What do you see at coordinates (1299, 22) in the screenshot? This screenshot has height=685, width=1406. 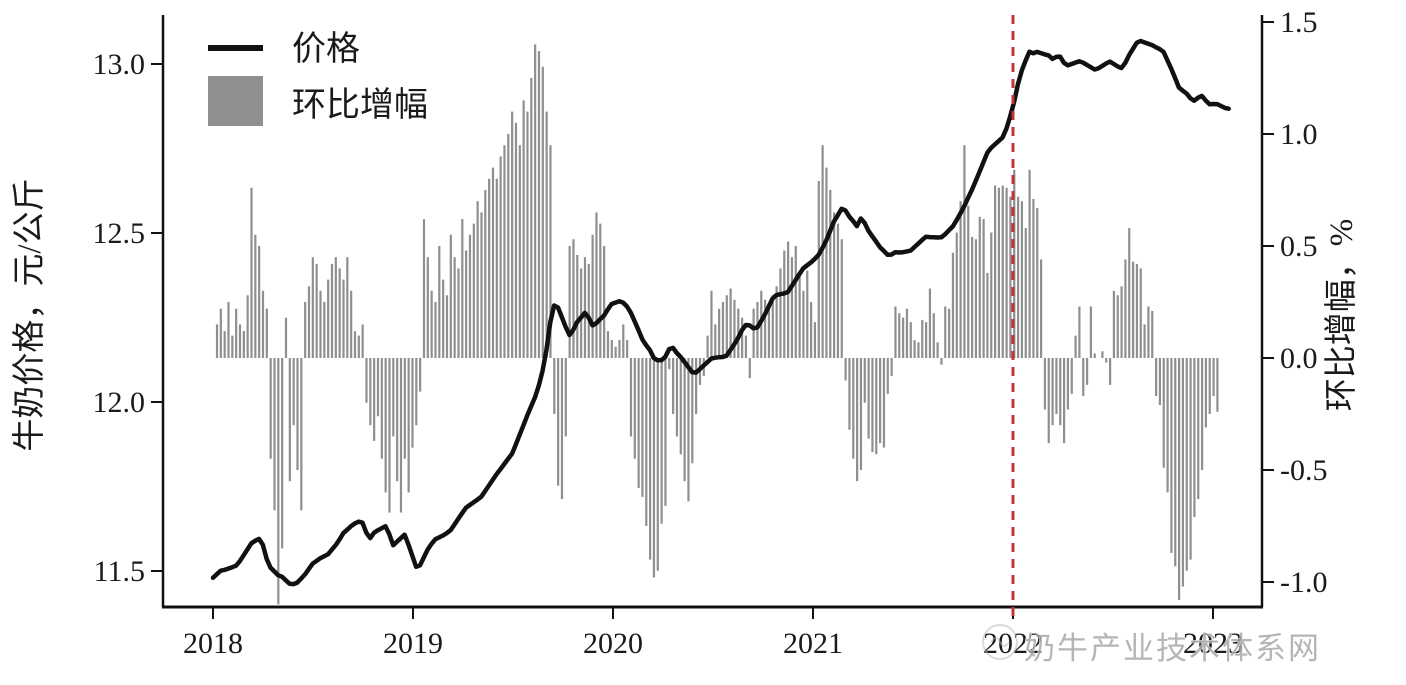 I see `right-axis-tick-label: 1.5` at bounding box center [1299, 22].